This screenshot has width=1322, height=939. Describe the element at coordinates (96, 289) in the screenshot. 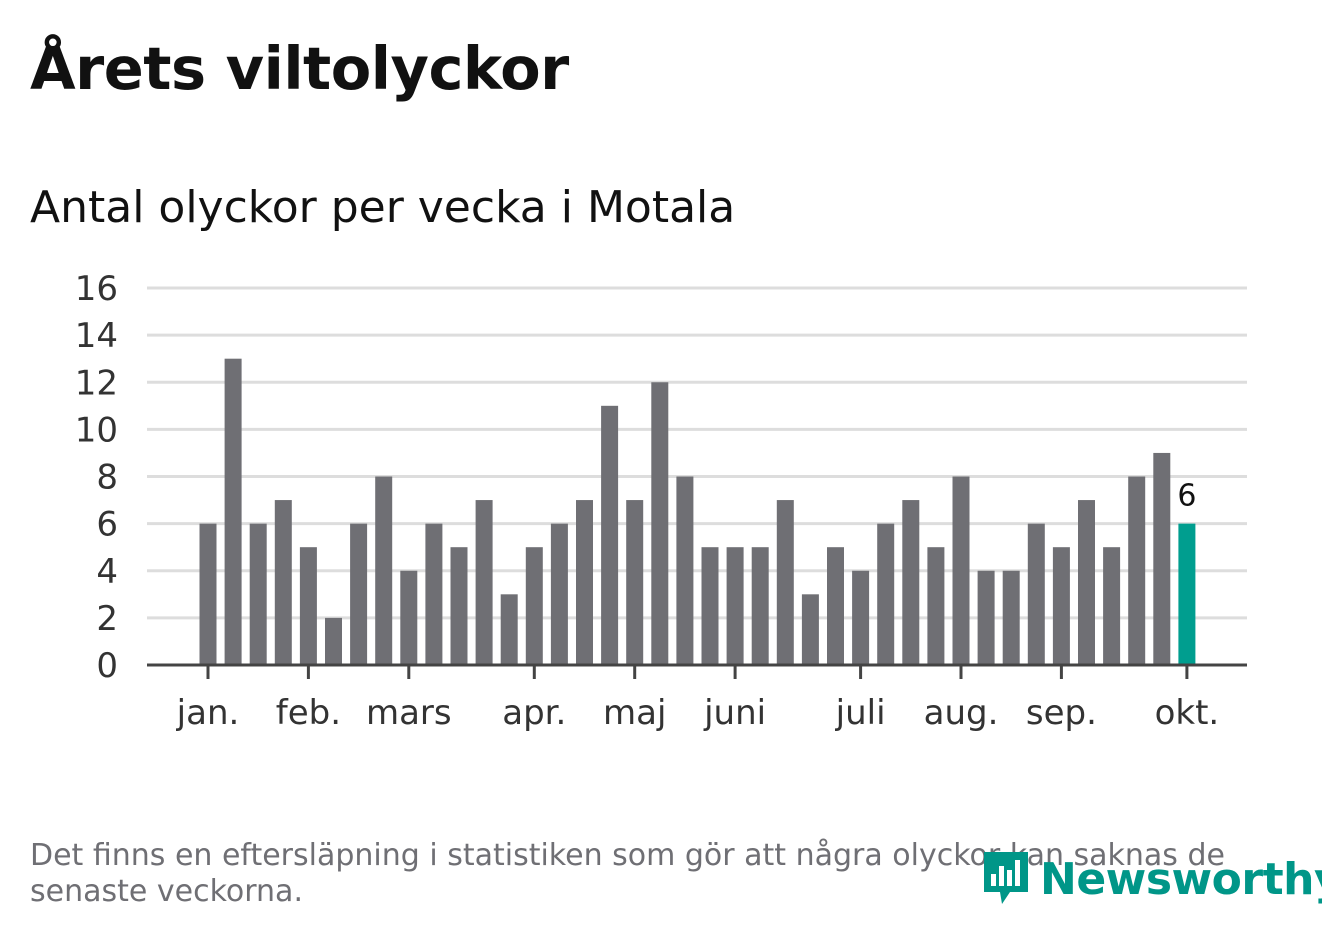

I see `y-tick-label: 16` at that location.